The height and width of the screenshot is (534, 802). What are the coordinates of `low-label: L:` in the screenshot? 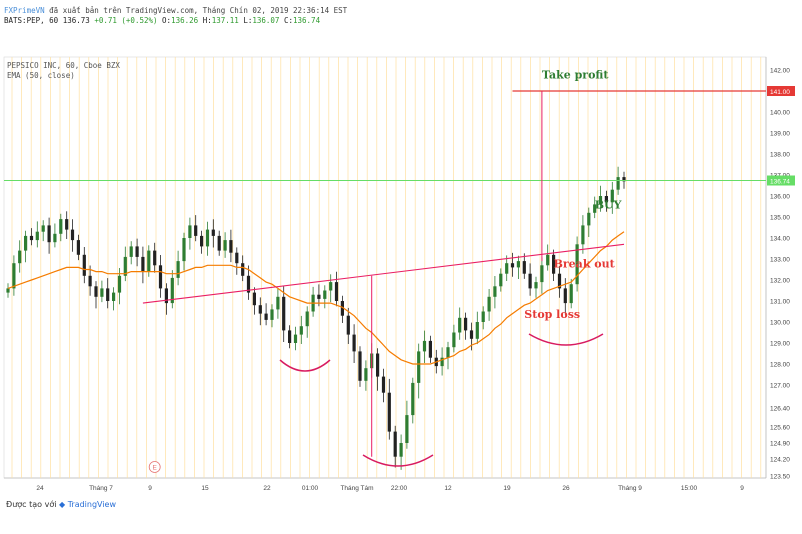 It's located at (248, 20).